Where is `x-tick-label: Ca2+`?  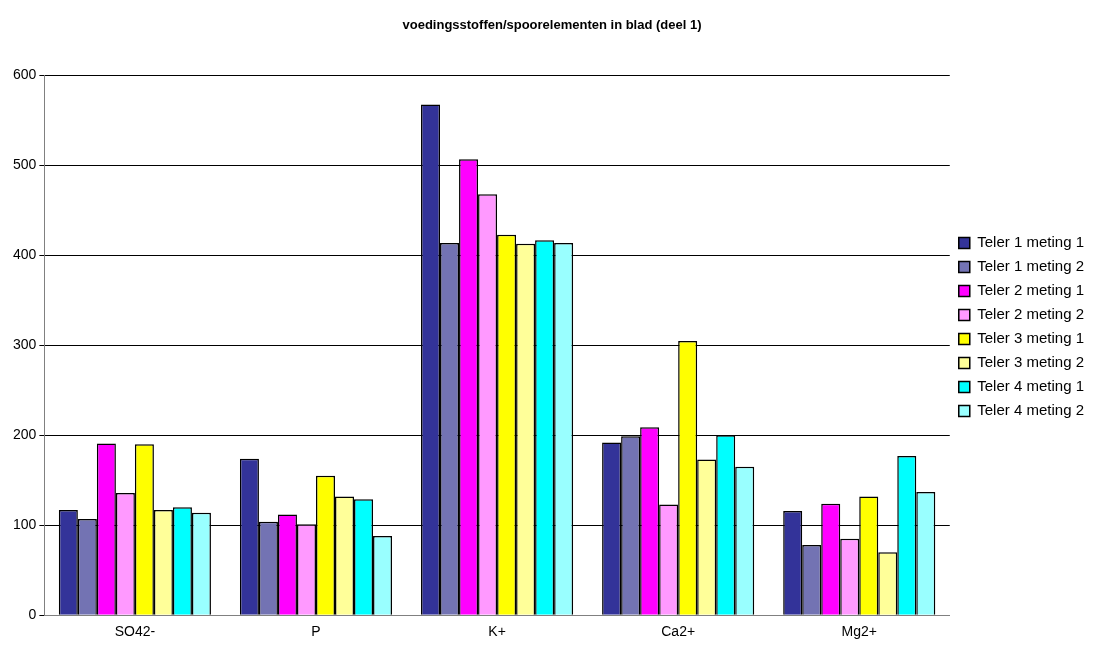
x-tick-label: Ca2+ is located at coordinates (678, 631).